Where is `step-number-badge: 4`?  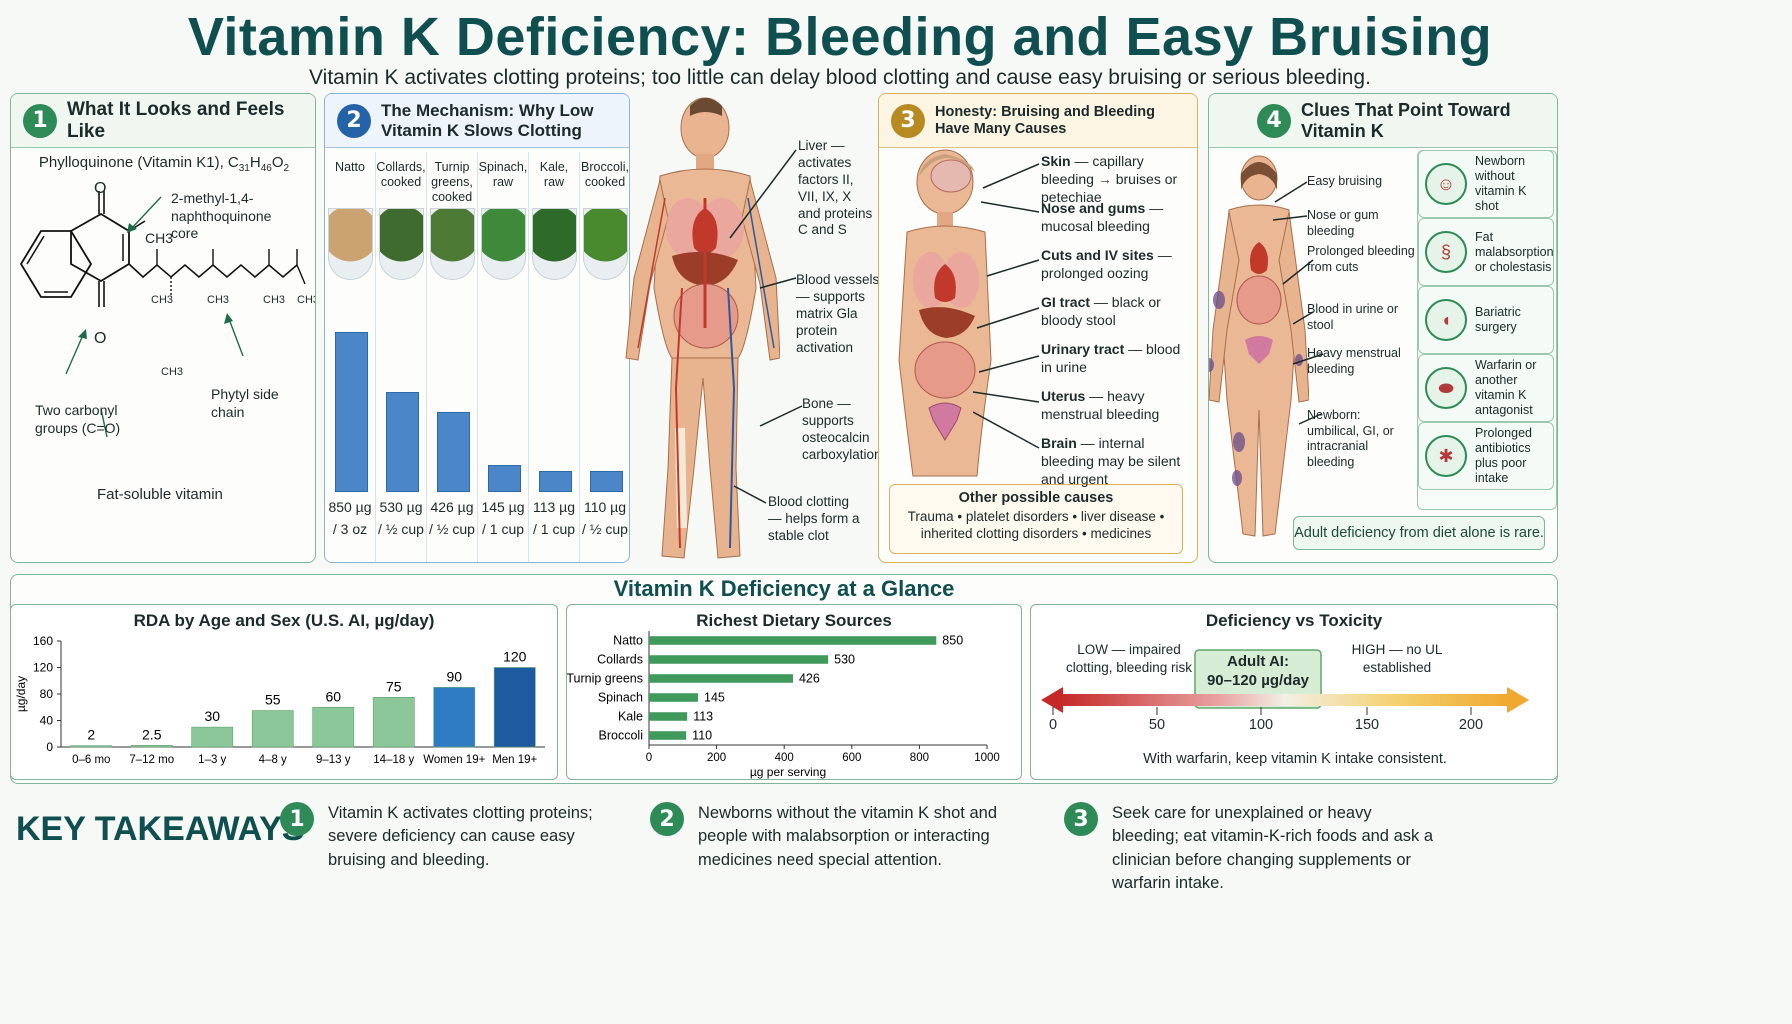
step-number-badge: 4 is located at coordinates (1274, 120).